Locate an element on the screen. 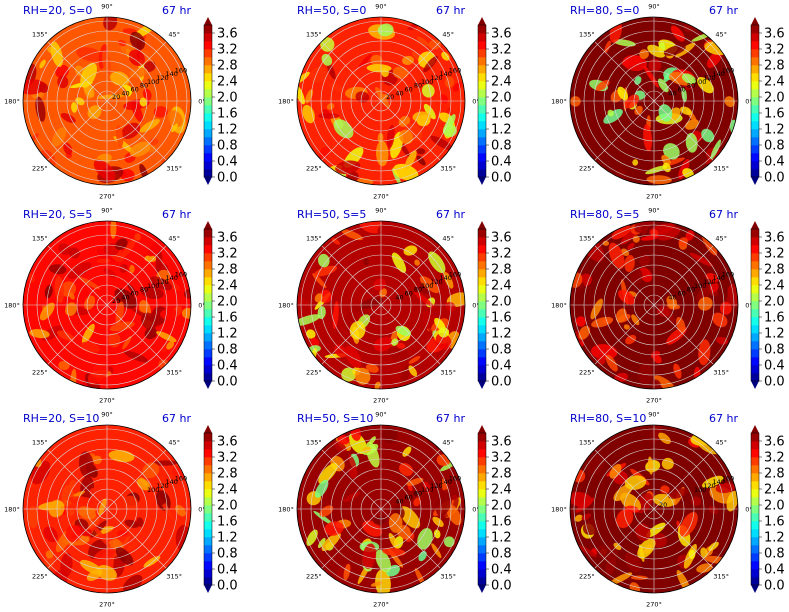  radial-tick-label: 20 is located at coordinates (116, 301).